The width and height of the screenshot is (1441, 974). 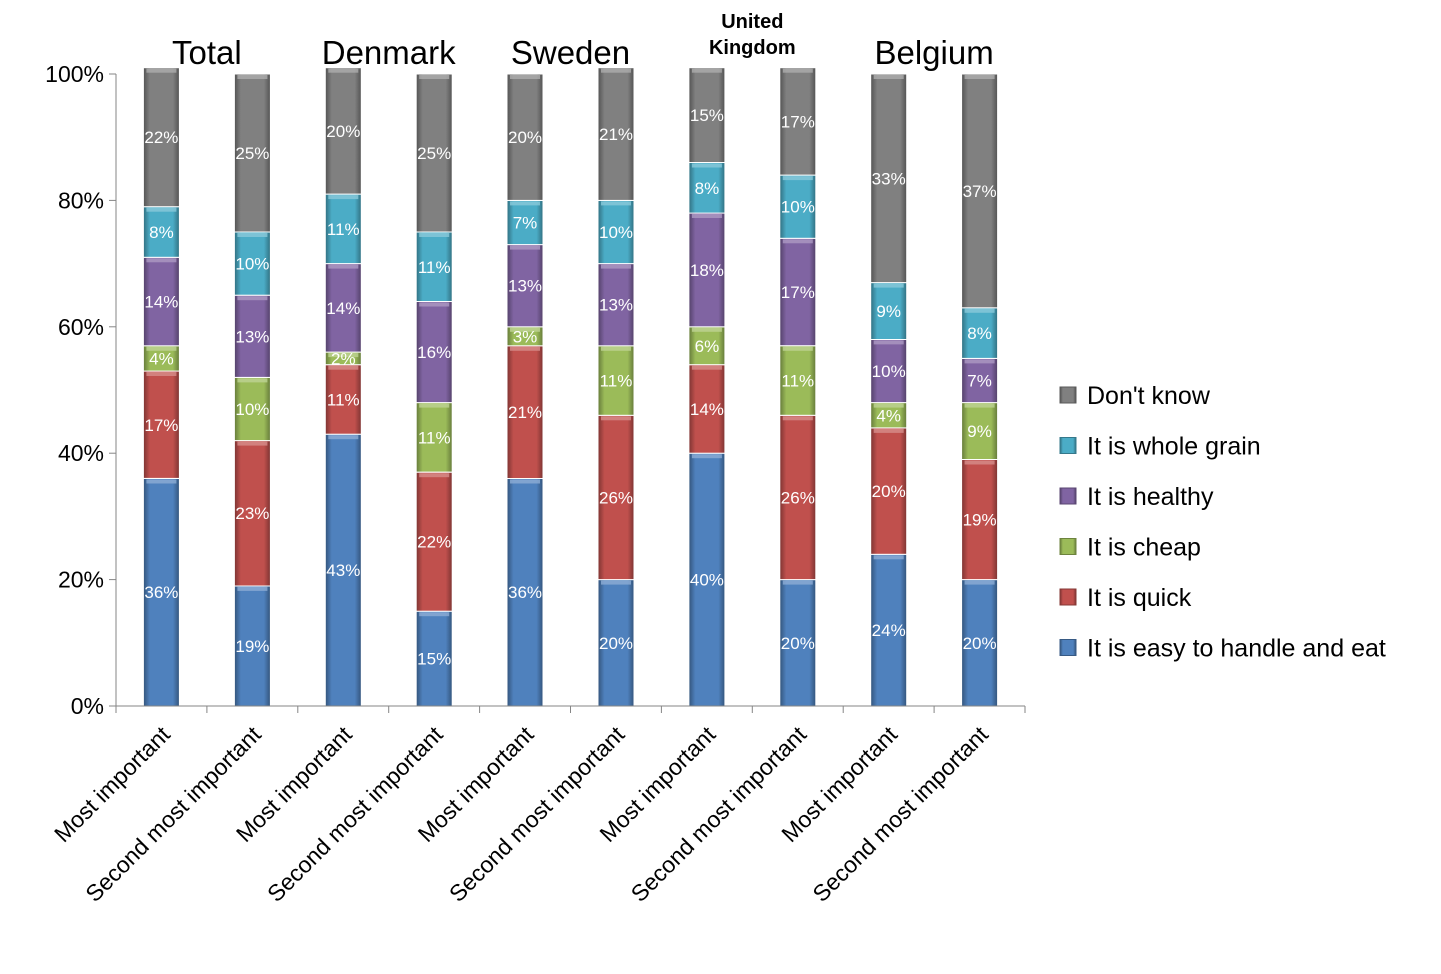 I want to click on data-label: 16%, so click(x=434, y=352).